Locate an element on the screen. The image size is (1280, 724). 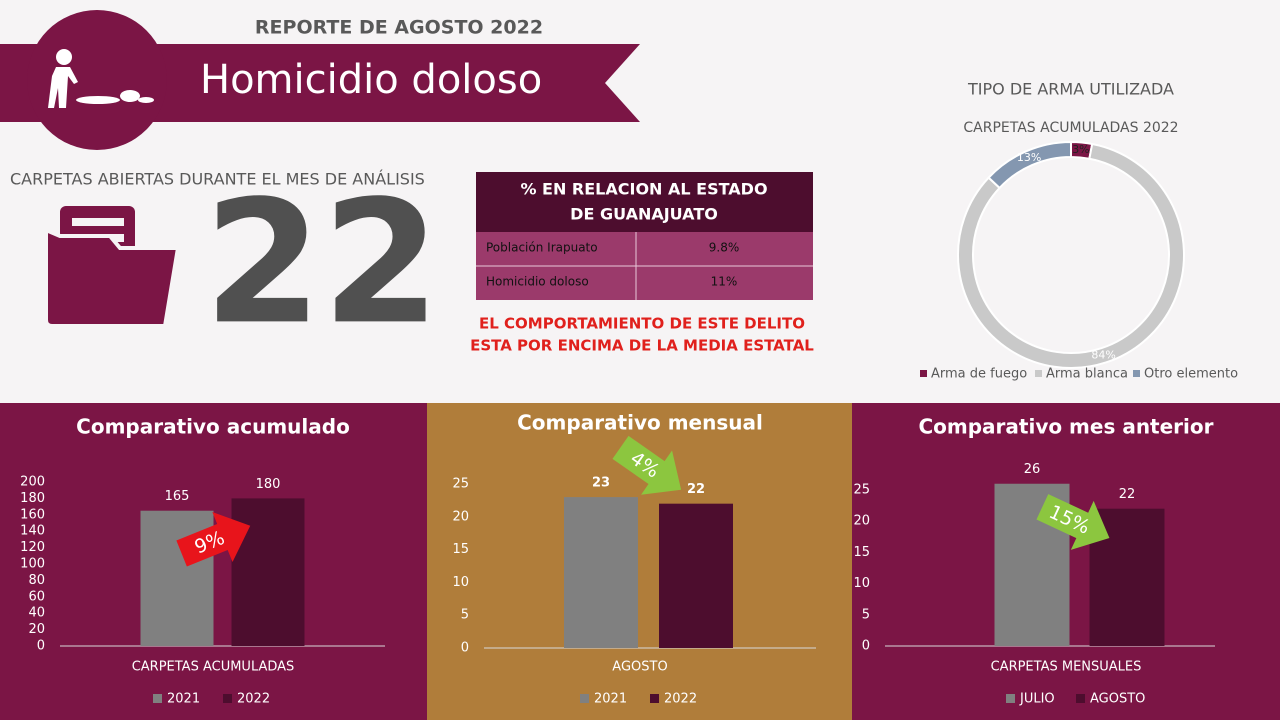
legend-label: Arma blanca is located at coordinates (1087, 374).